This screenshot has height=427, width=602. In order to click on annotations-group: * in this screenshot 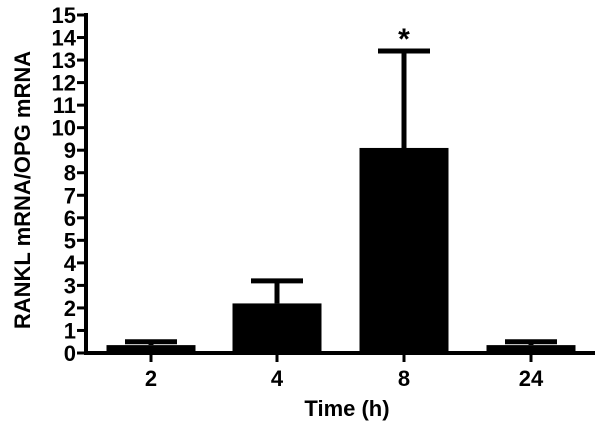, I will do `click(404, 39)`.